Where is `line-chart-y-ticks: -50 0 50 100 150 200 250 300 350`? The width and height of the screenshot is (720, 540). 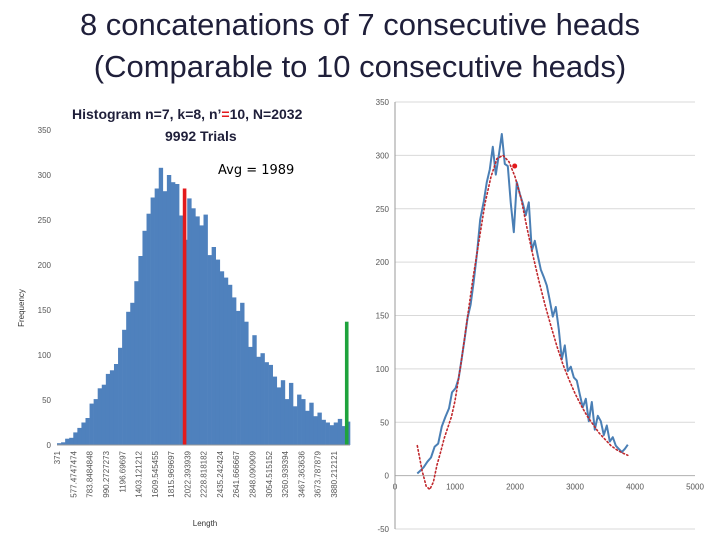
line-chart-y-ticks: -50 0 50 100 150 200 250 300 350 is located at coordinates (383, 316).